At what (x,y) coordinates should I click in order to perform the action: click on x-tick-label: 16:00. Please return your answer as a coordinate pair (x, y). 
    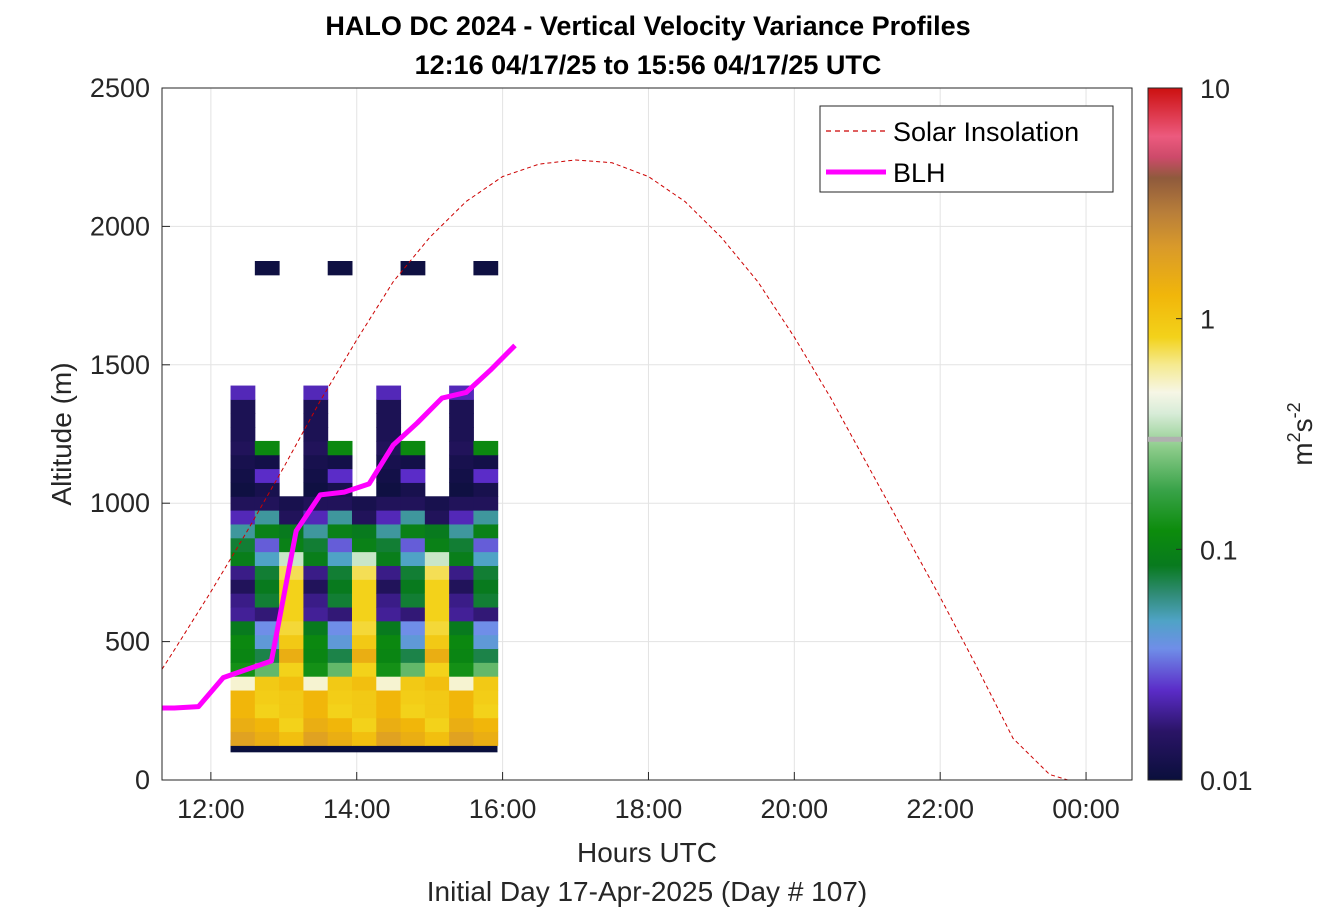
    Looking at the image, I should click on (503, 809).